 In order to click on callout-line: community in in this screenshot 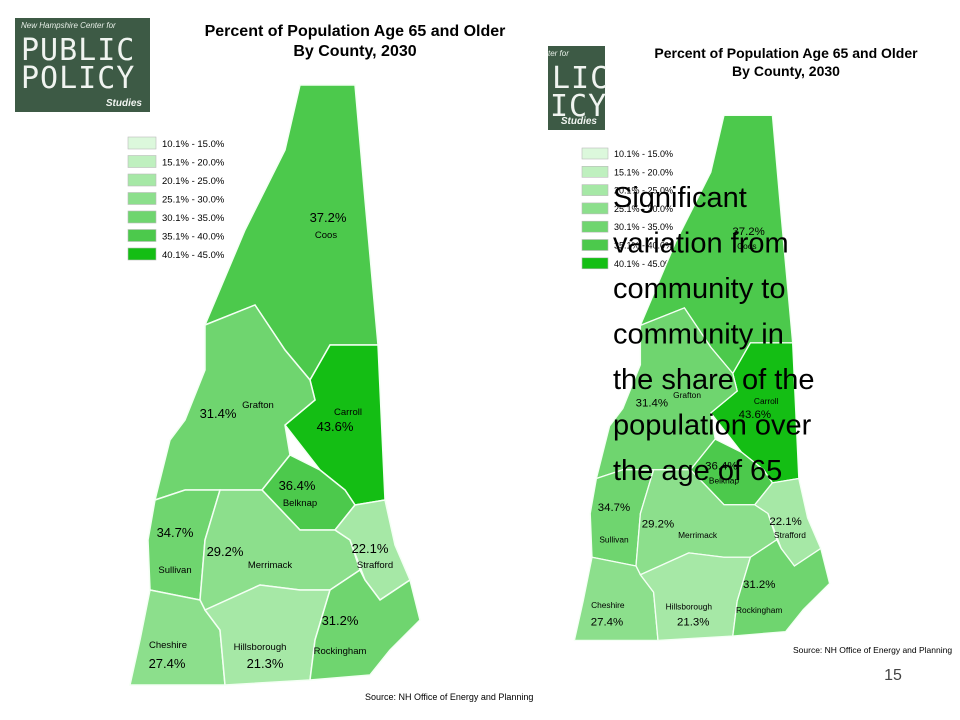, I will do `click(698, 335)`.